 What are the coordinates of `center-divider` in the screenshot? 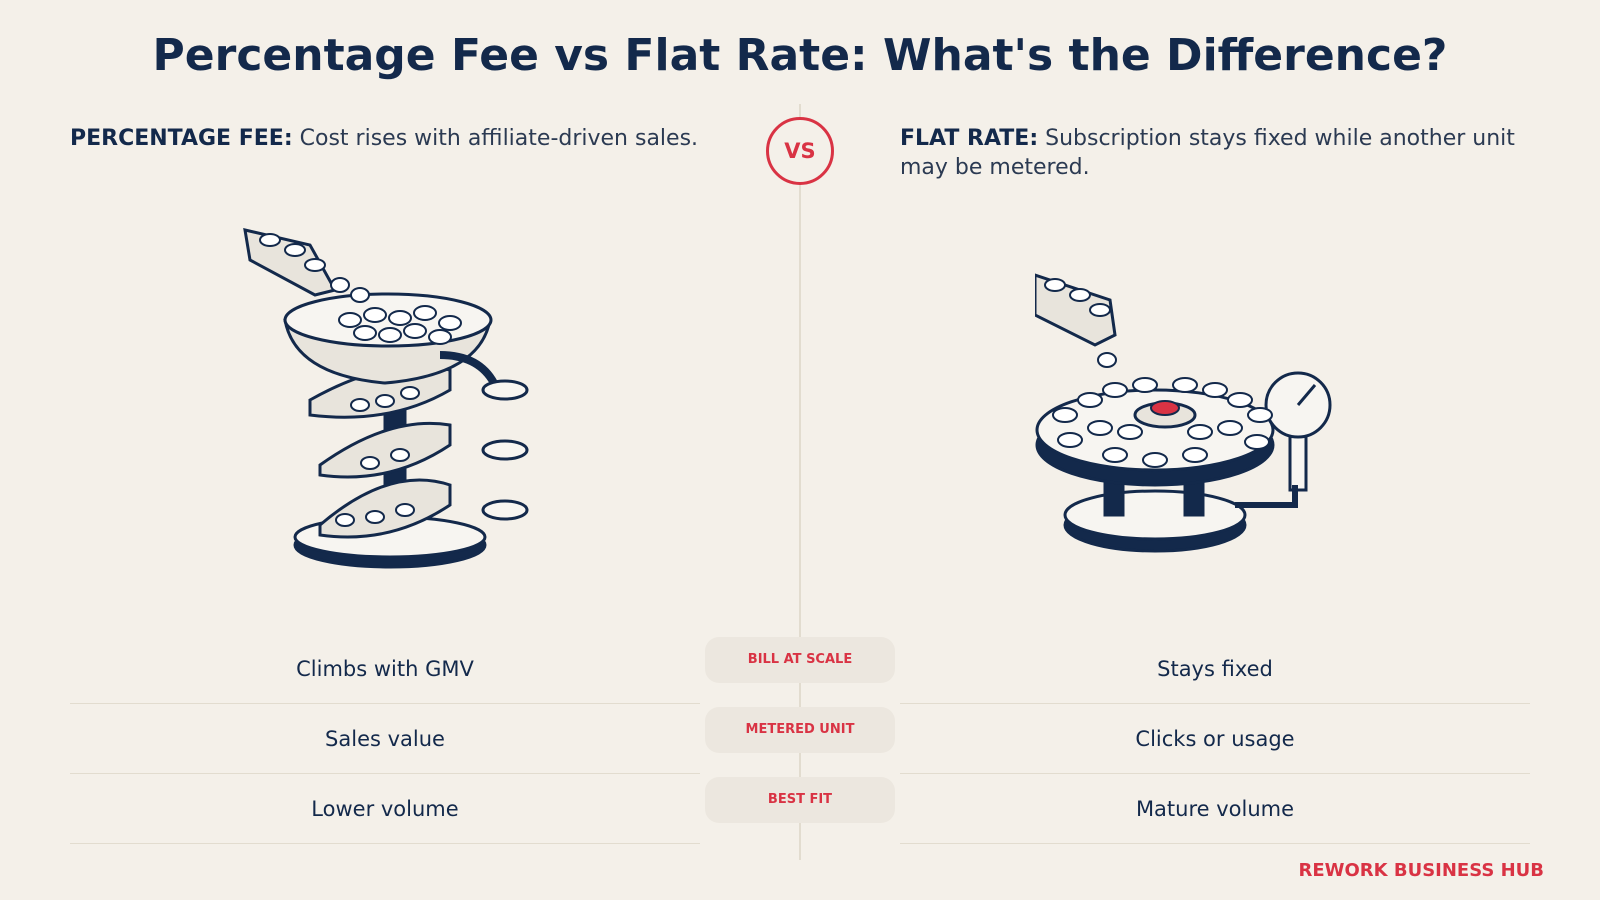 It's located at (800, 482).